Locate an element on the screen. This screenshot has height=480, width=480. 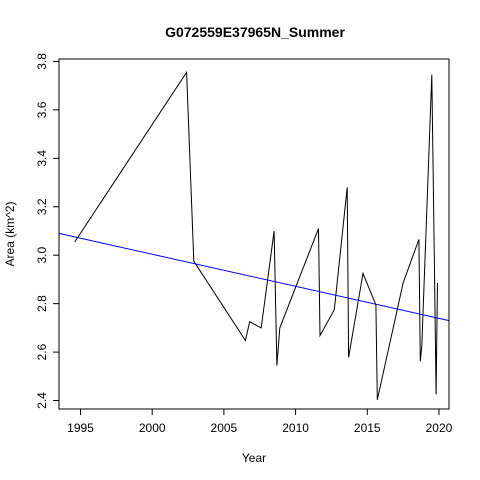
x-tick-label-3: 2010 is located at coordinates (295, 428).